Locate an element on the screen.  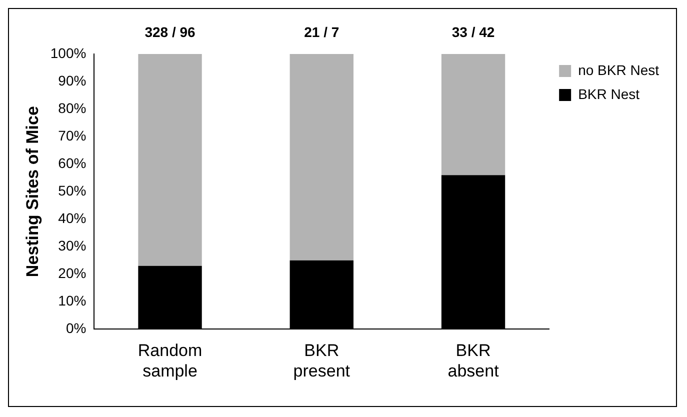
y-tick-label: 80% is located at coordinates (72, 108).